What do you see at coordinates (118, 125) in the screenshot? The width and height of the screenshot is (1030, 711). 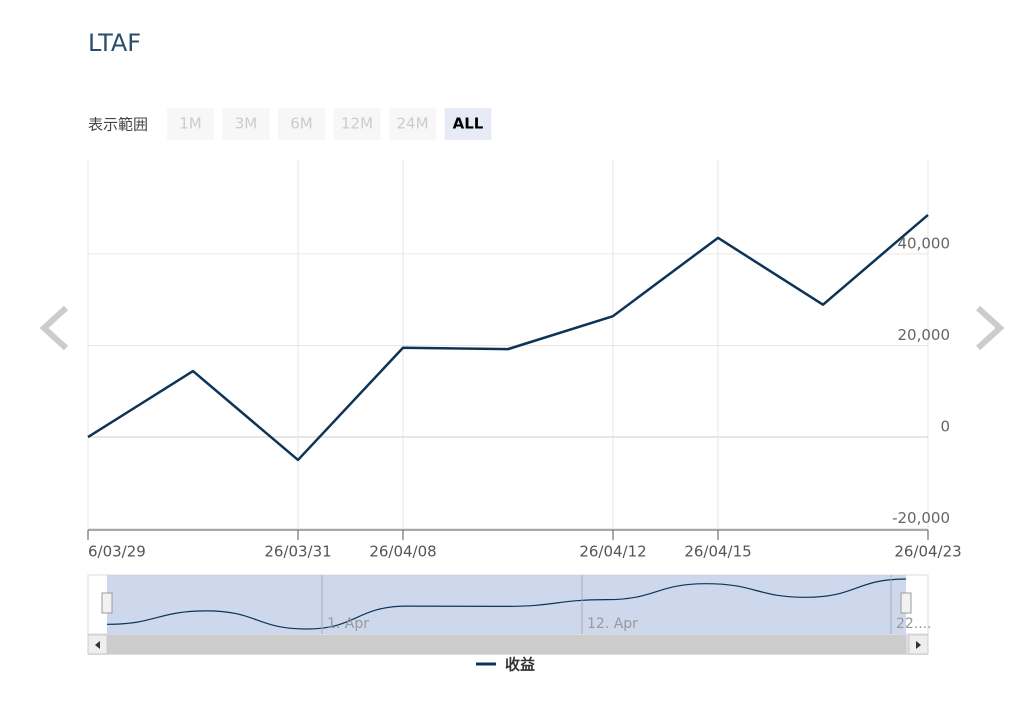 I see `range-label: 表示範囲` at bounding box center [118, 125].